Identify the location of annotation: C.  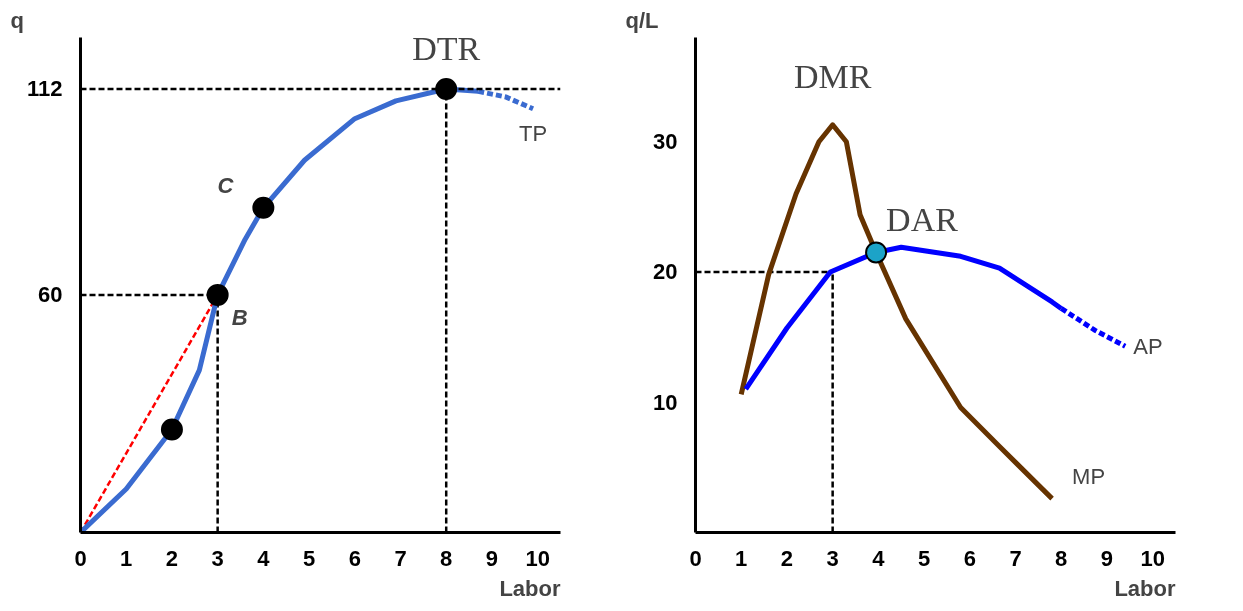
(226, 185).